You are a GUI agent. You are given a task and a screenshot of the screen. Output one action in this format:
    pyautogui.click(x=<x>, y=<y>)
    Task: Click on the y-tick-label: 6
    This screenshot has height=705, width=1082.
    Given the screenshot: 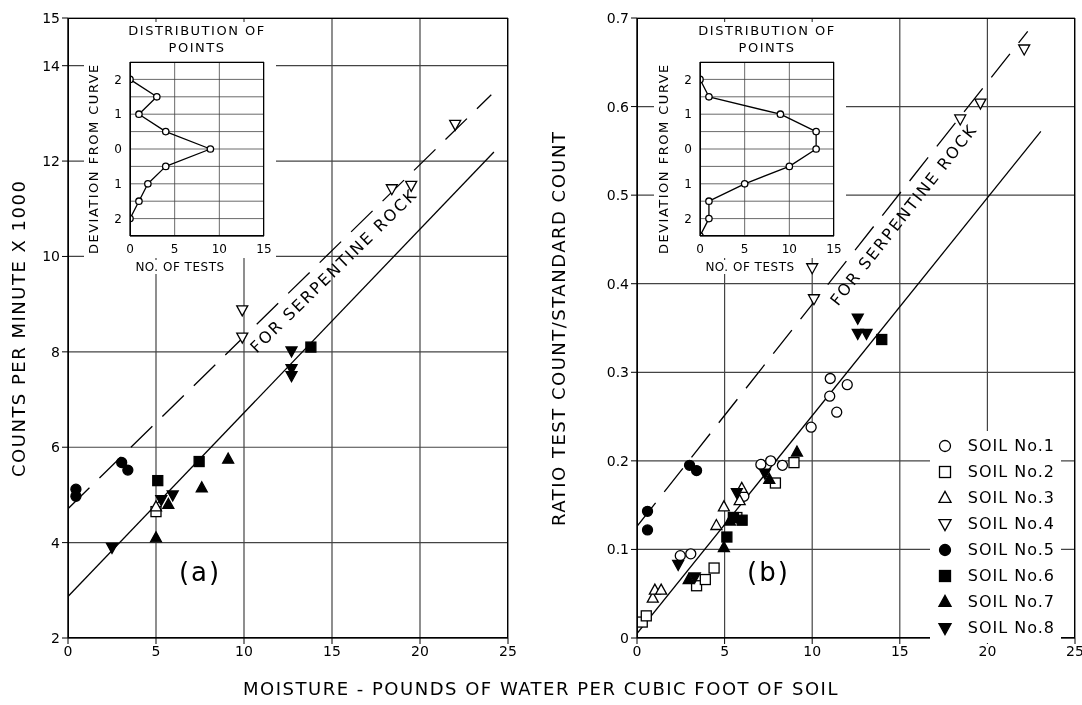 What is the action you would take?
    pyautogui.click(x=56, y=447)
    